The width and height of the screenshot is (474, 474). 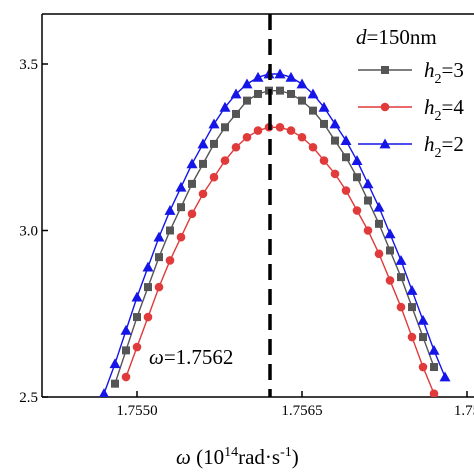 What do you see at coordinates (444, 146) in the screenshot?
I see `legend-label: h2=2` at bounding box center [444, 146].